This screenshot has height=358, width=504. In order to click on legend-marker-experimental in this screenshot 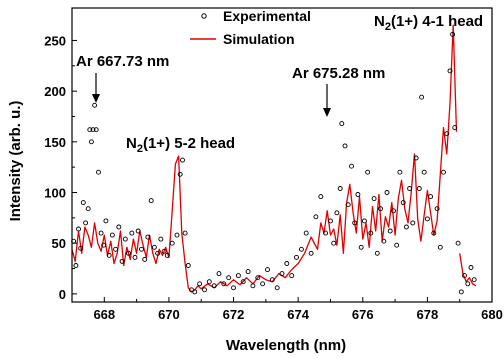, I will do `click(204, 16)`.